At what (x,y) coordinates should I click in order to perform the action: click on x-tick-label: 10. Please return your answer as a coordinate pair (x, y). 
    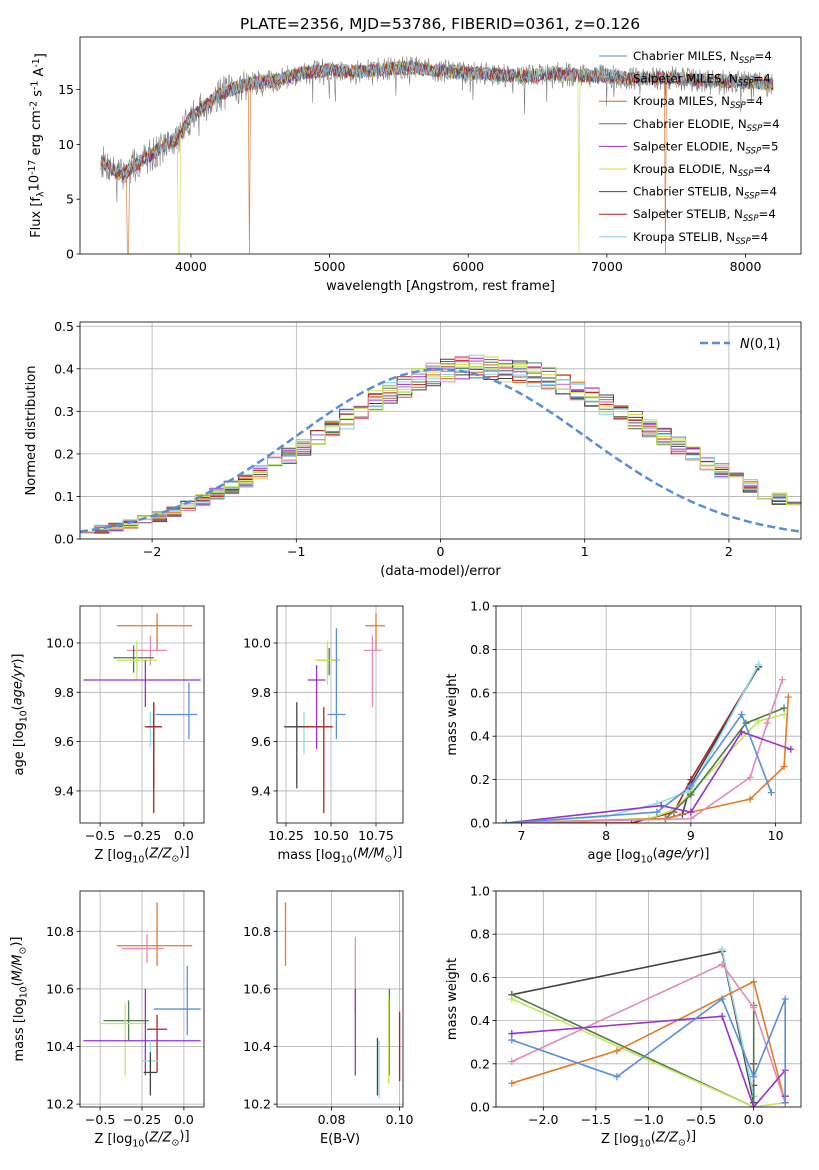
    Looking at the image, I should click on (776, 835).